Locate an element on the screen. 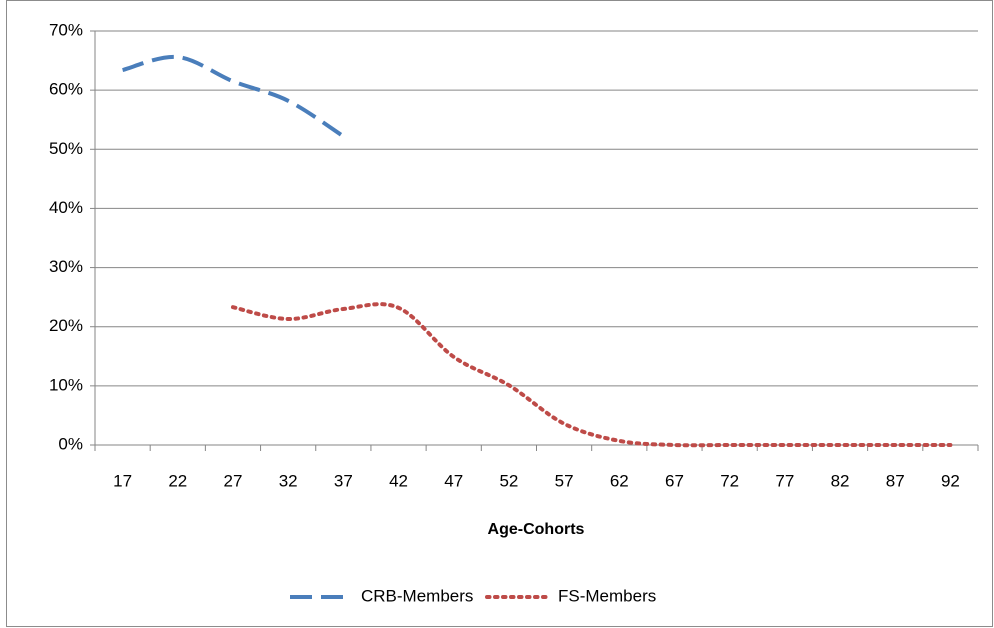 Image resolution: width=994 pixels, height=628 pixels. x-tick-label: 32 is located at coordinates (288, 480).